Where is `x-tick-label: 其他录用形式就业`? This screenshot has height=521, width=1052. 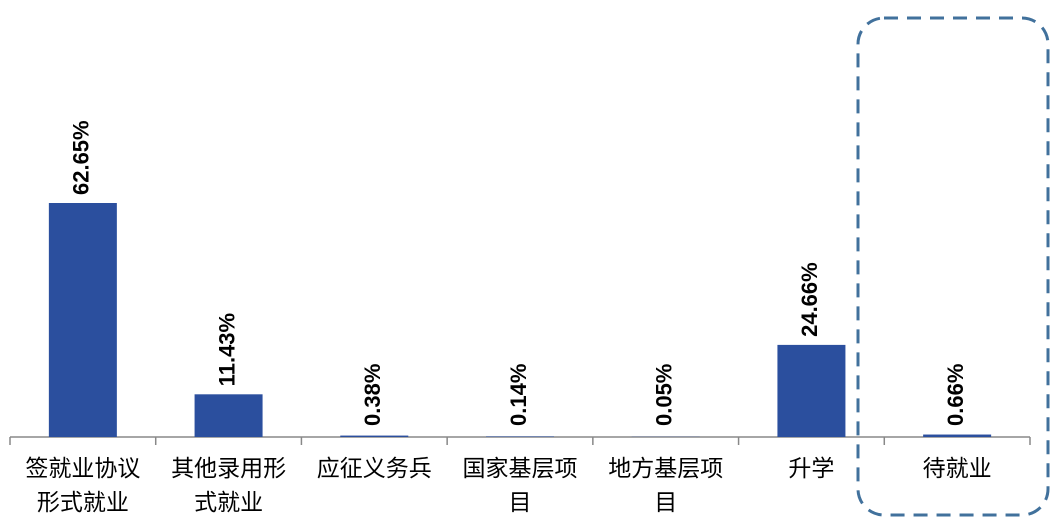 x-tick-label: 其他录用形式就业 is located at coordinates (229, 486).